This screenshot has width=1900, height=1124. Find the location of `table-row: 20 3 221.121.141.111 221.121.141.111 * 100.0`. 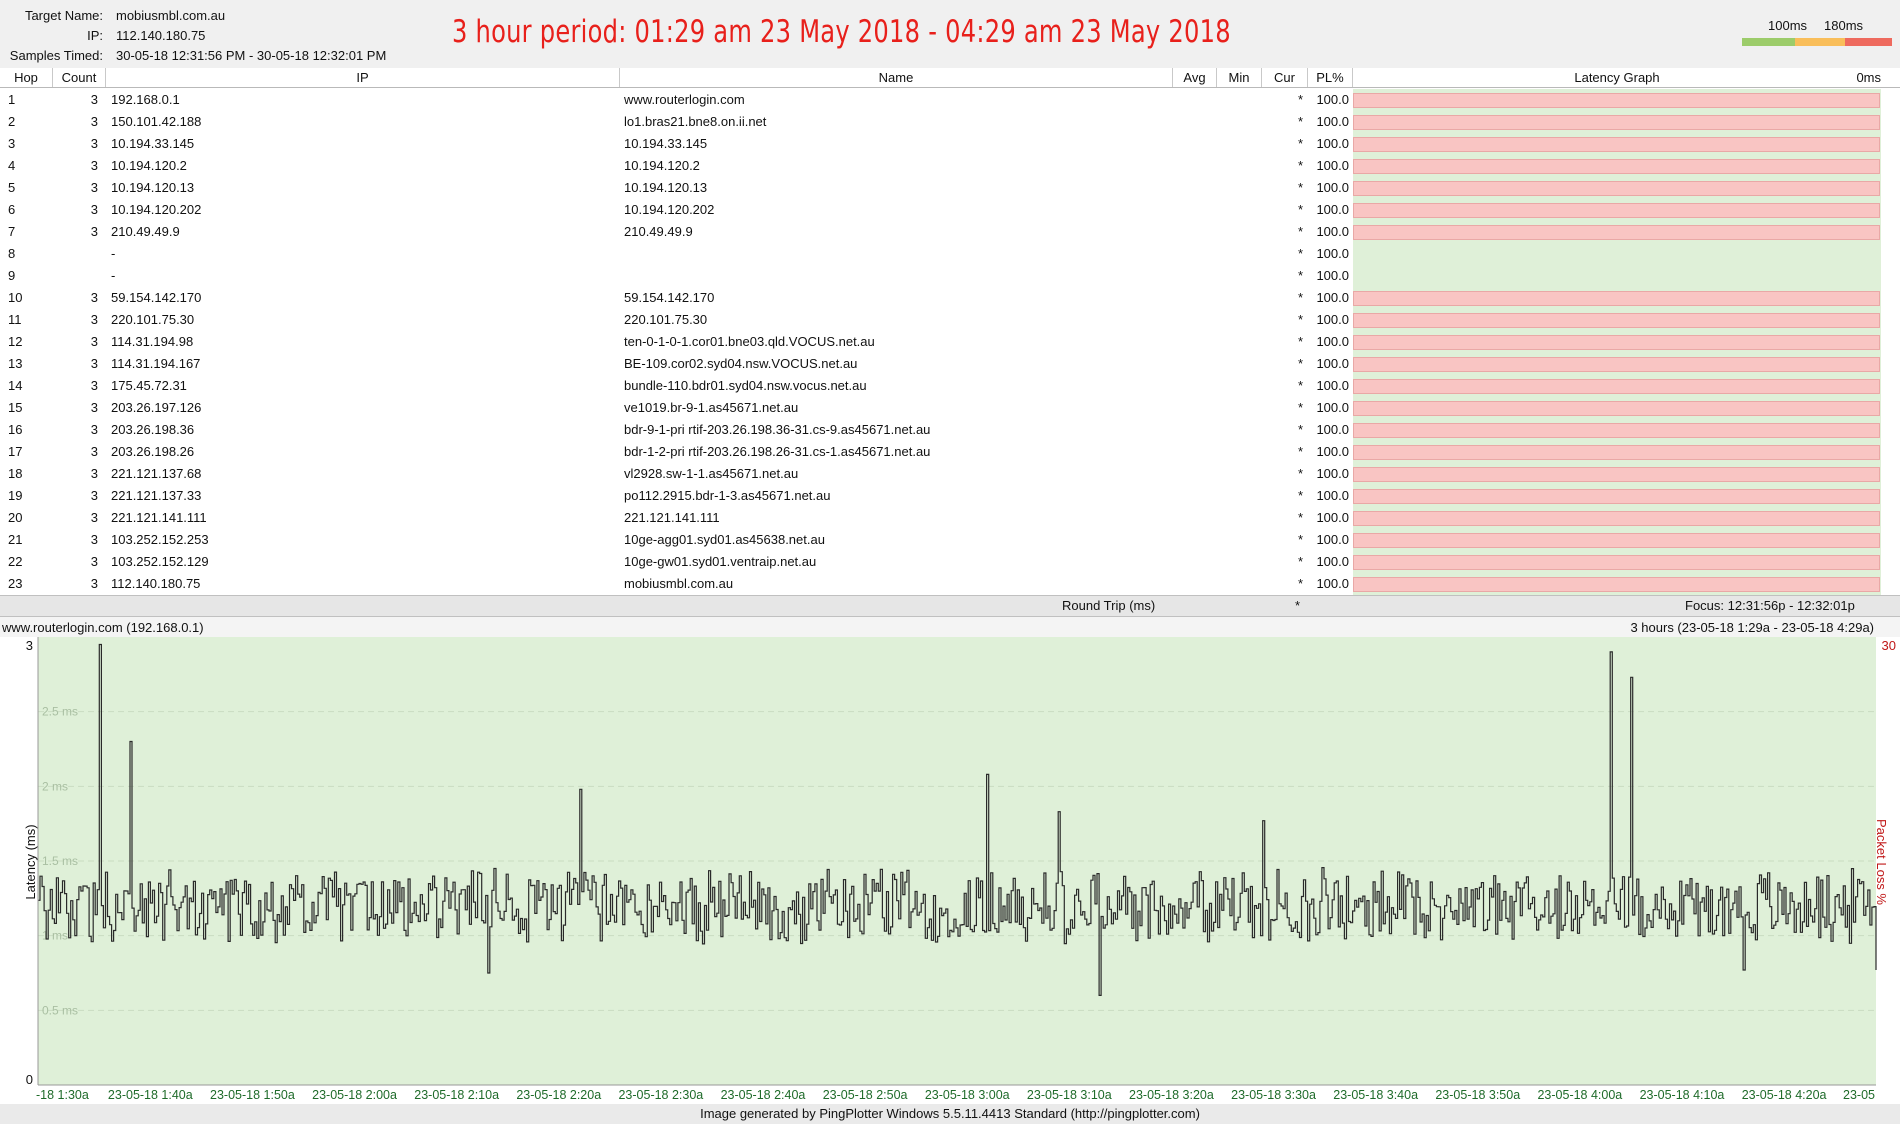

table-row: 20 3 221.121.141.111 221.121.141.111 * 100.0 is located at coordinates (950, 518).